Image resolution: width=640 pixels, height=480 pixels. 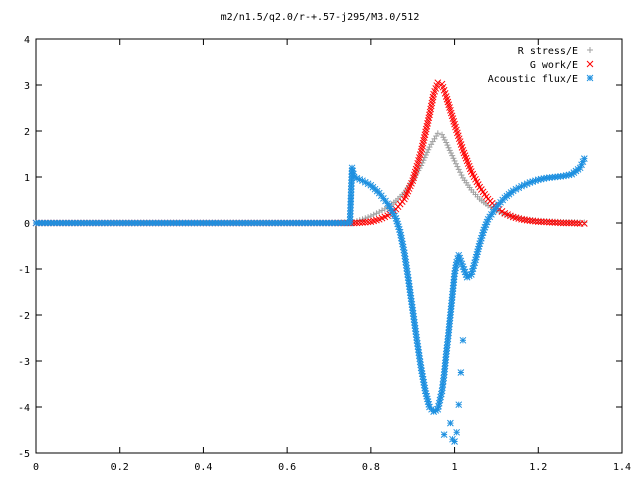 I want to click on legend-marker, so click(x=590, y=64).